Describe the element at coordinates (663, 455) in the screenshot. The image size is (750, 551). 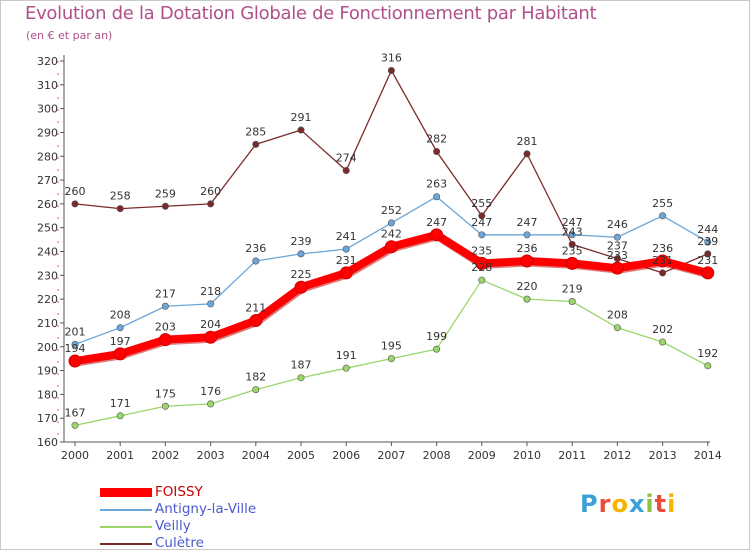
I see `x-tick-label: 2013` at that location.